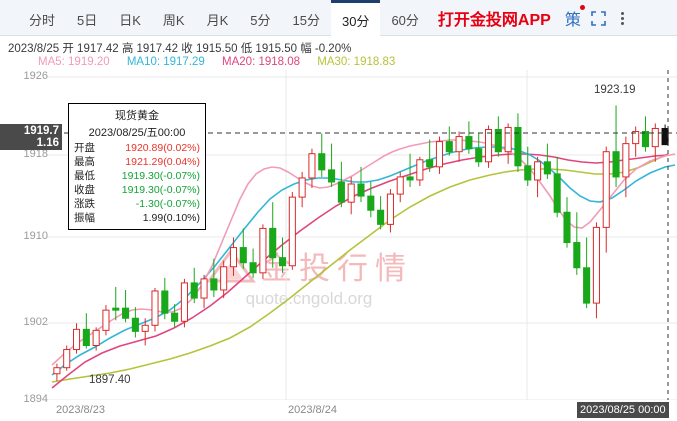  Describe the element at coordinates (35, 399) in the screenshot. I see `y-tick-1894: 1894` at that location.